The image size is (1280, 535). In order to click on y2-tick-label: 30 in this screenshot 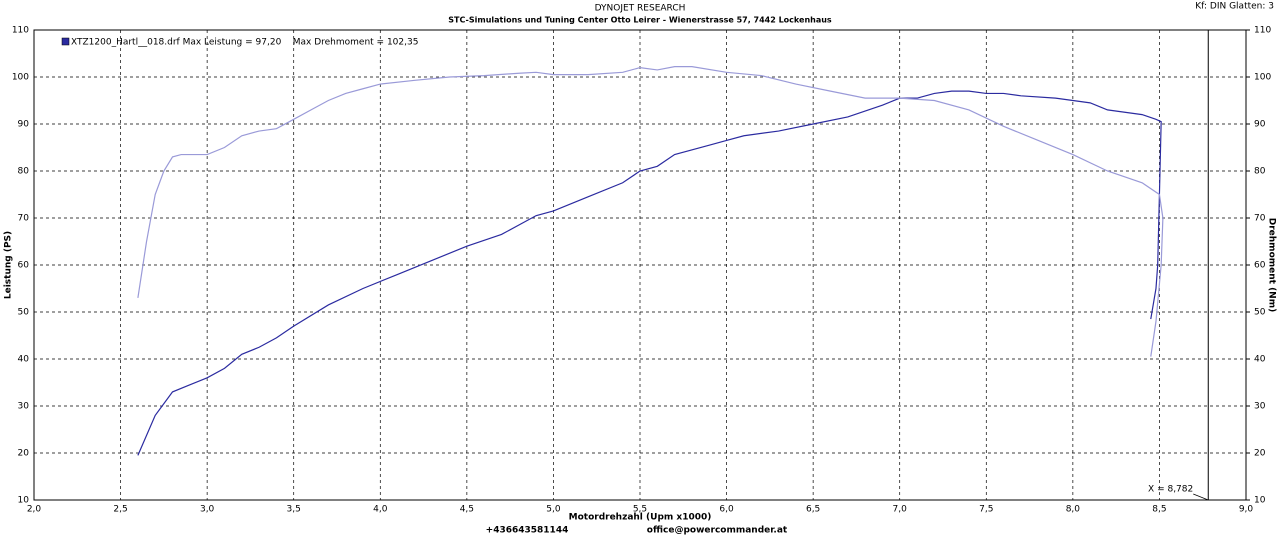, I will do `click(1260, 407)`.